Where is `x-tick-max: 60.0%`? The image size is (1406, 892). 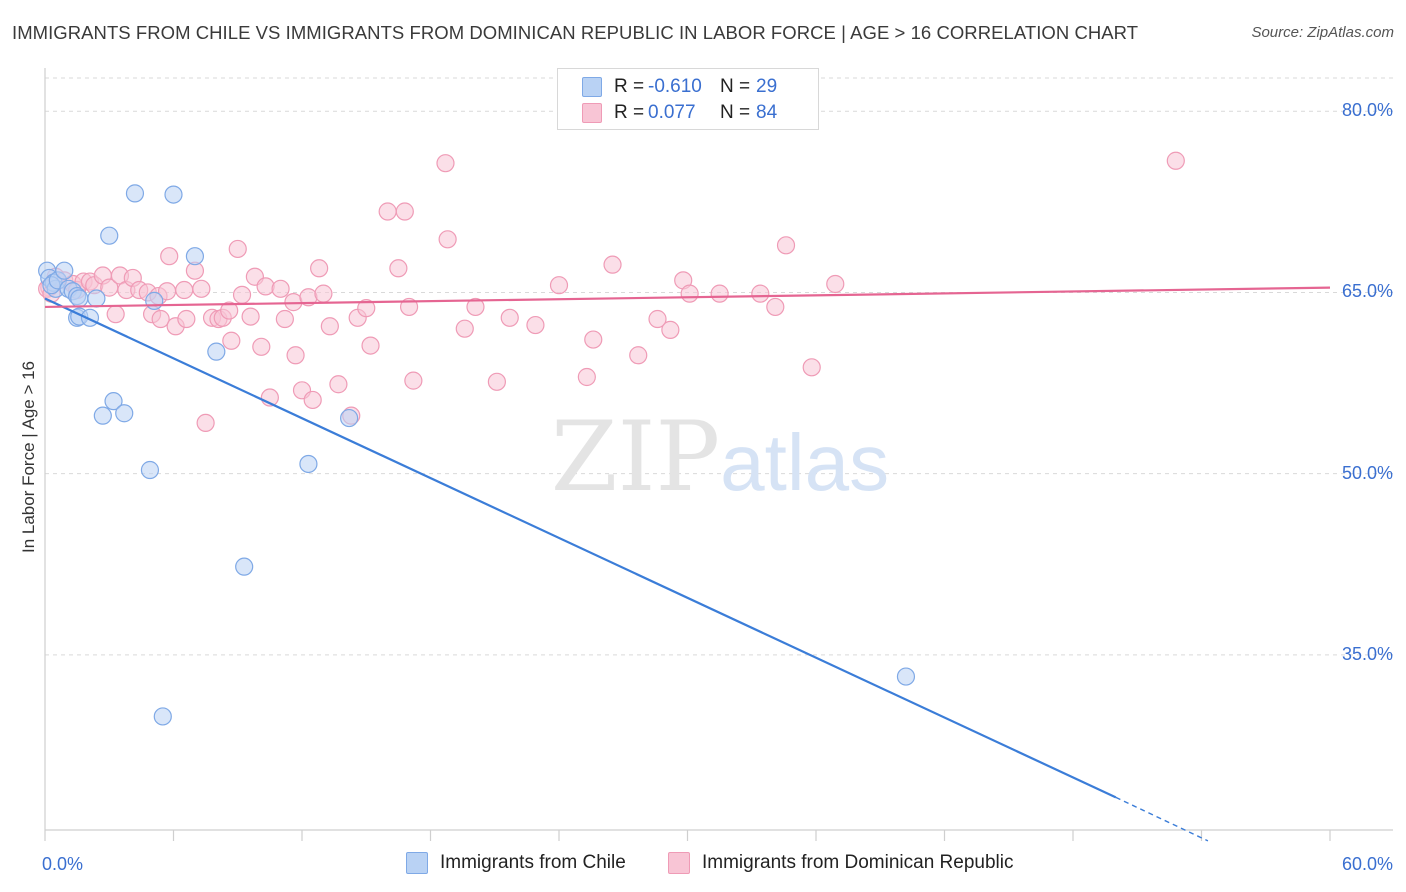
x-tick-max: 60.0% is located at coordinates (1367, 864).